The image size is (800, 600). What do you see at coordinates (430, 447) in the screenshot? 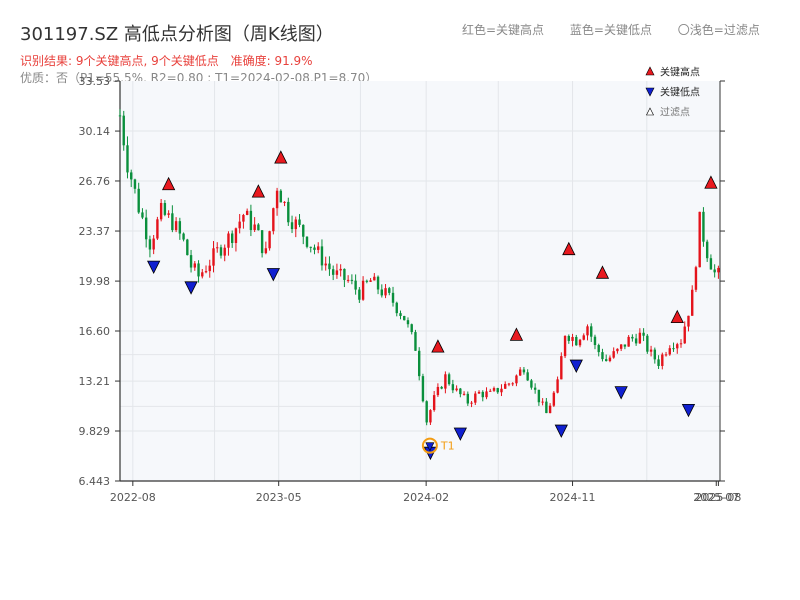
I see `t1-low-marker` at bounding box center [430, 447].